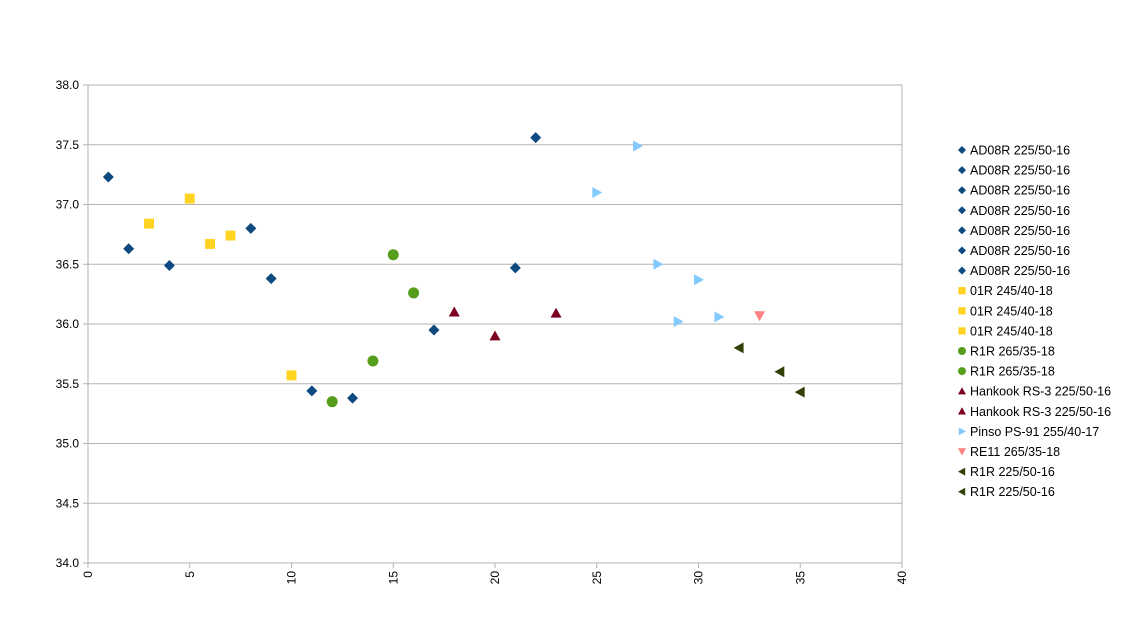  Describe the element at coordinates (68, 145) in the screenshot. I see `y-tick-label: 37.5` at that location.